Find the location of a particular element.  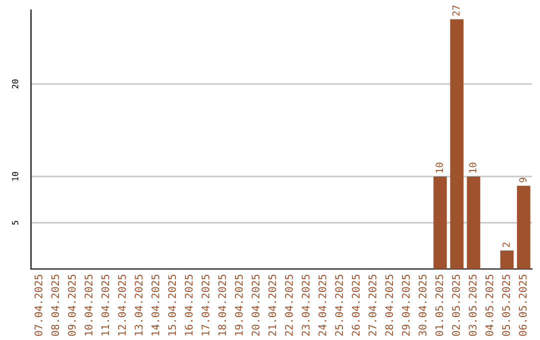

x-tick-label: 28.04.2025 is located at coordinates (389, 305).